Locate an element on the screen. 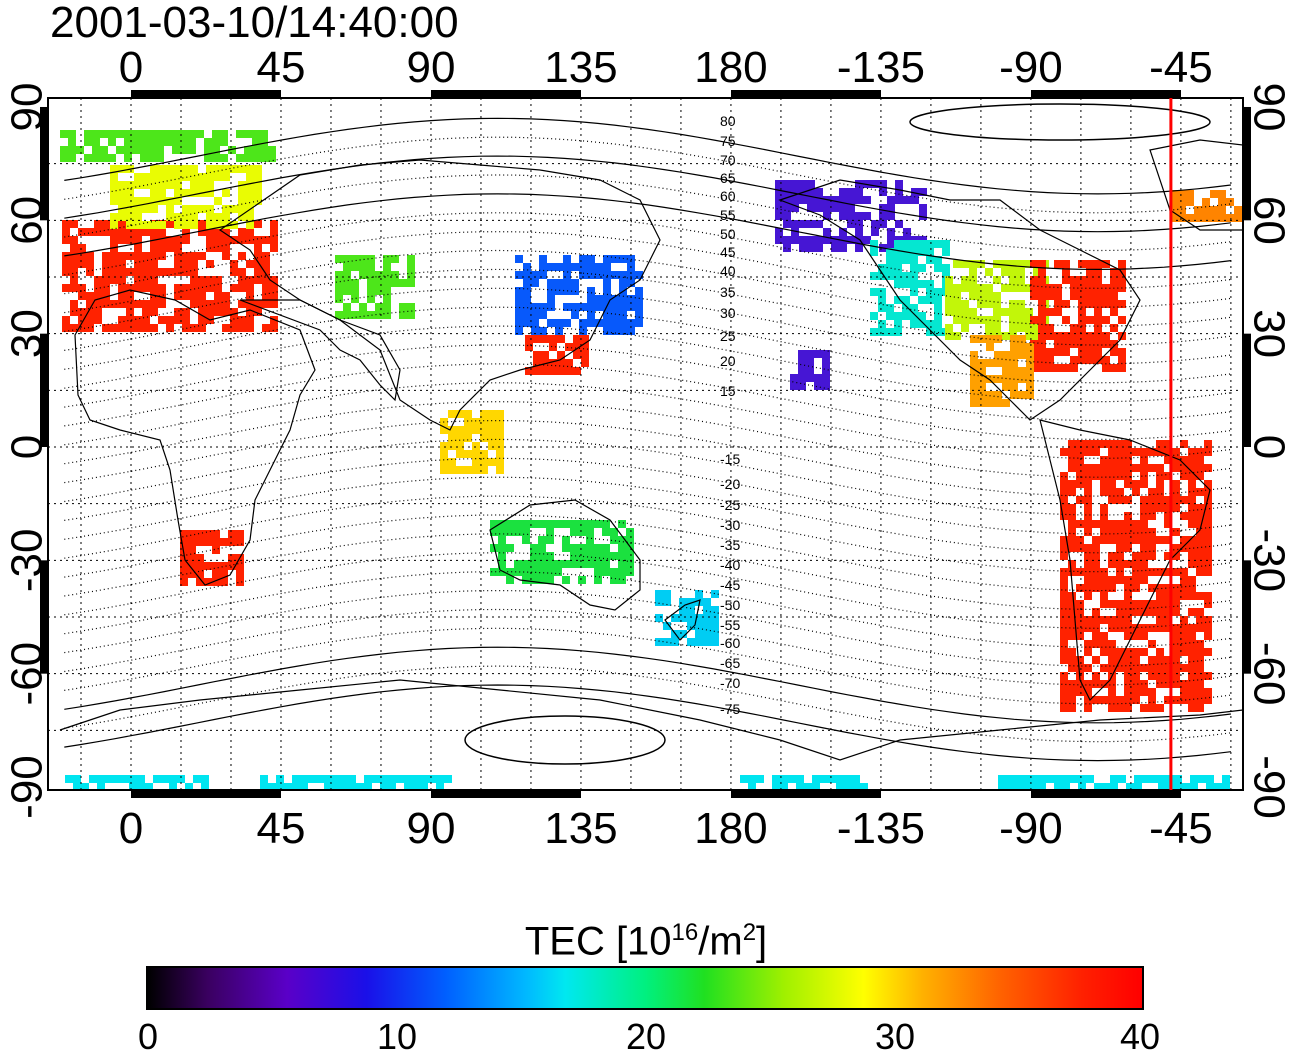  contour-label: 40 is located at coordinates (728, 271).